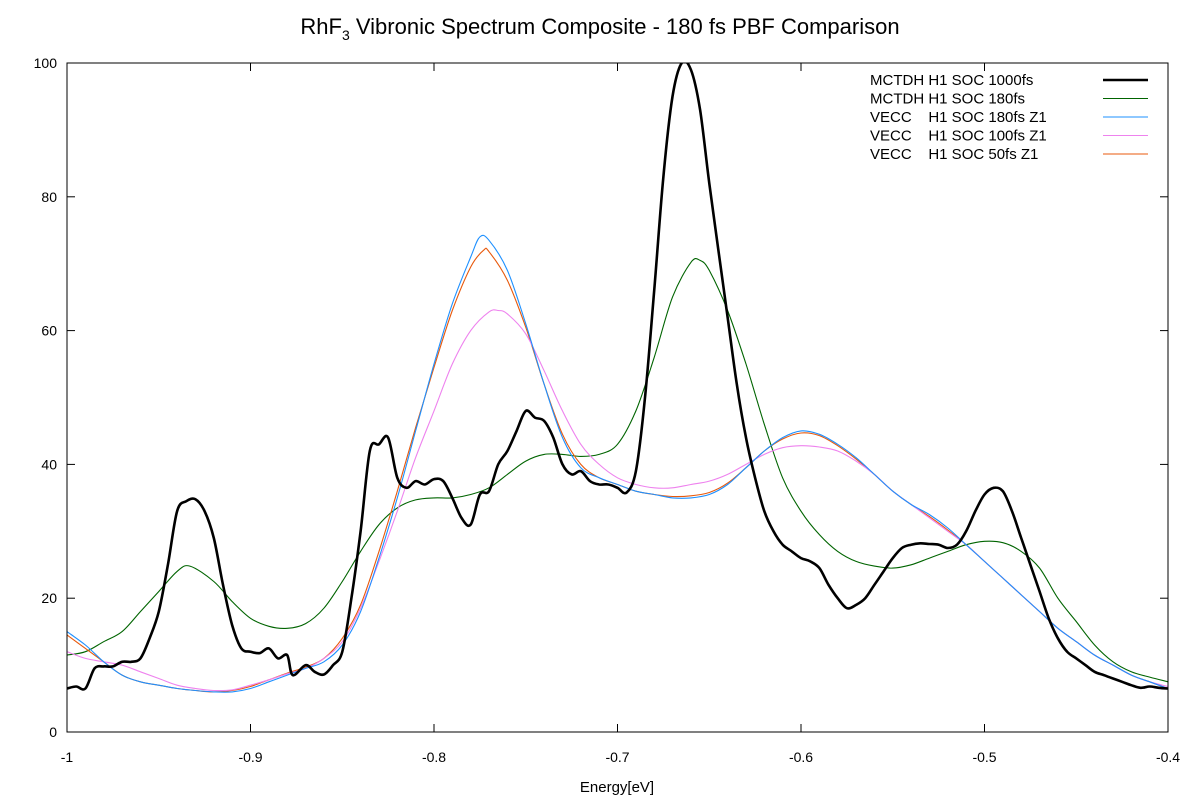  What do you see at coordinates (321, 26) in the screenshot?
I see `chart-title-main: RhF` at bounding box center [321, 26].